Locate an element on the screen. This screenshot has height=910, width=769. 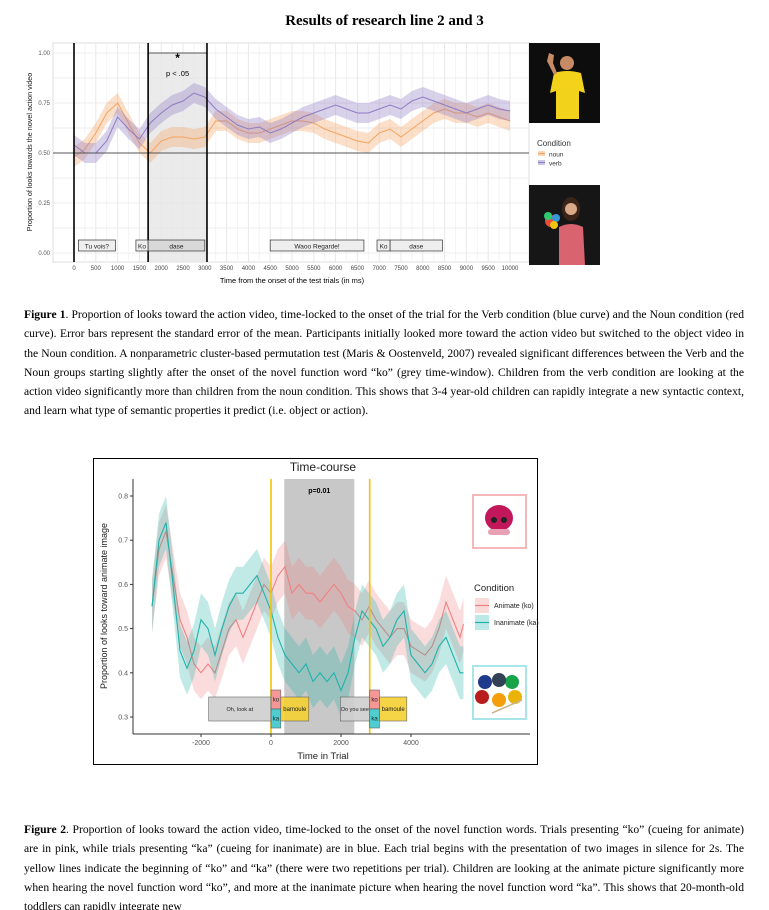
figure2-caption-label: Figure 2 is located at coordinates (45, 829).